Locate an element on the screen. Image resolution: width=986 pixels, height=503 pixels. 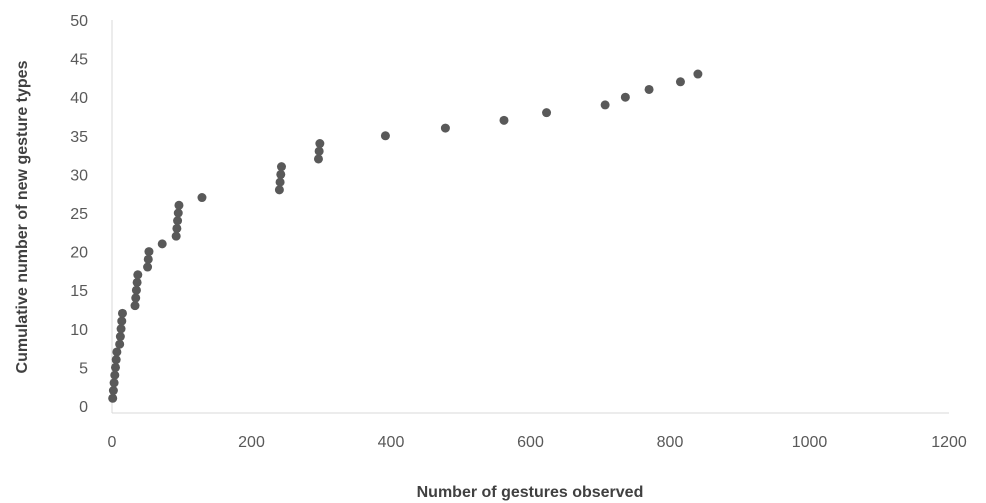
y-tick-label: 40 is located at coordinates (79, 98).